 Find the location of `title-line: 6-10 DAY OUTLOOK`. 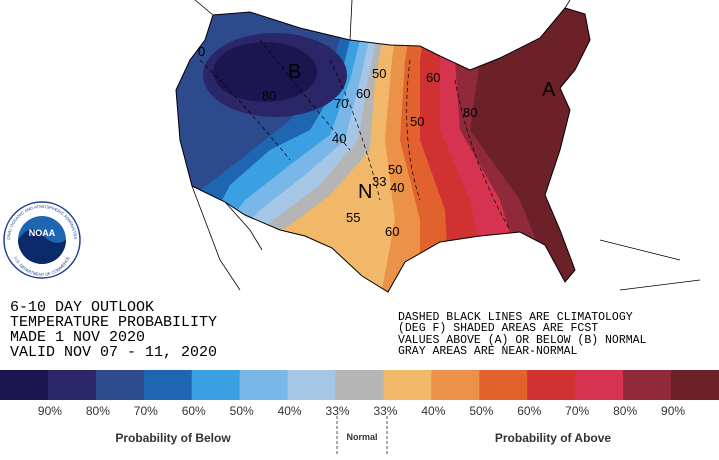

title-line: 6-10 DAY OUTLOOK is located at coordinates (82, 307).